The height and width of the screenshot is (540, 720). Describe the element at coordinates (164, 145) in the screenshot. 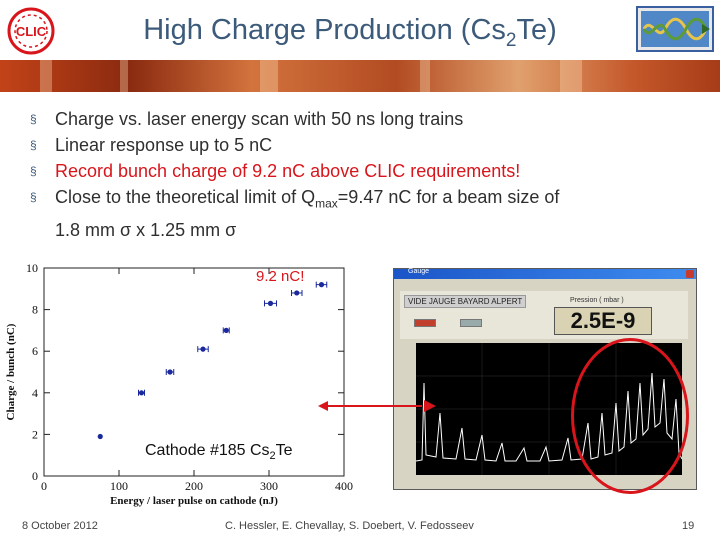

I see `bullet-text: Linear response up to 5 nC` at that location.